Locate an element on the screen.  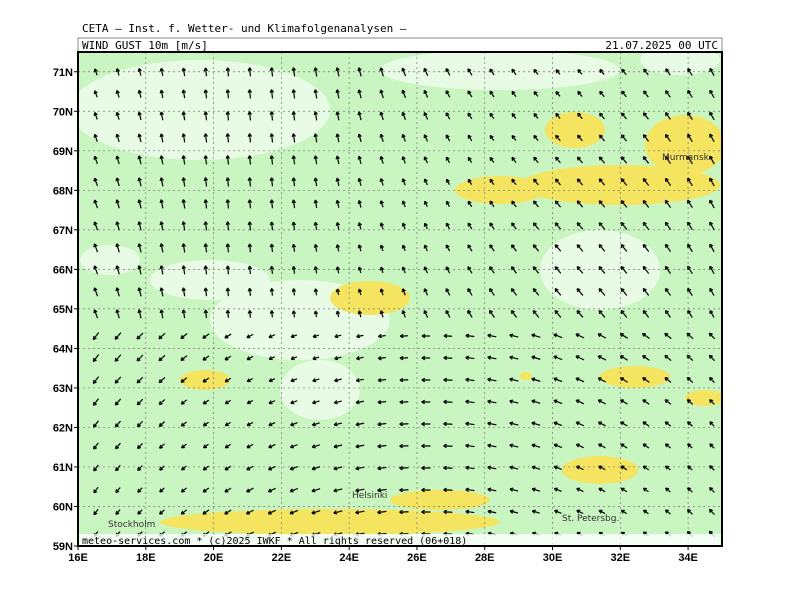
x-tick-label: 20E is located at coordinates (214, 558).